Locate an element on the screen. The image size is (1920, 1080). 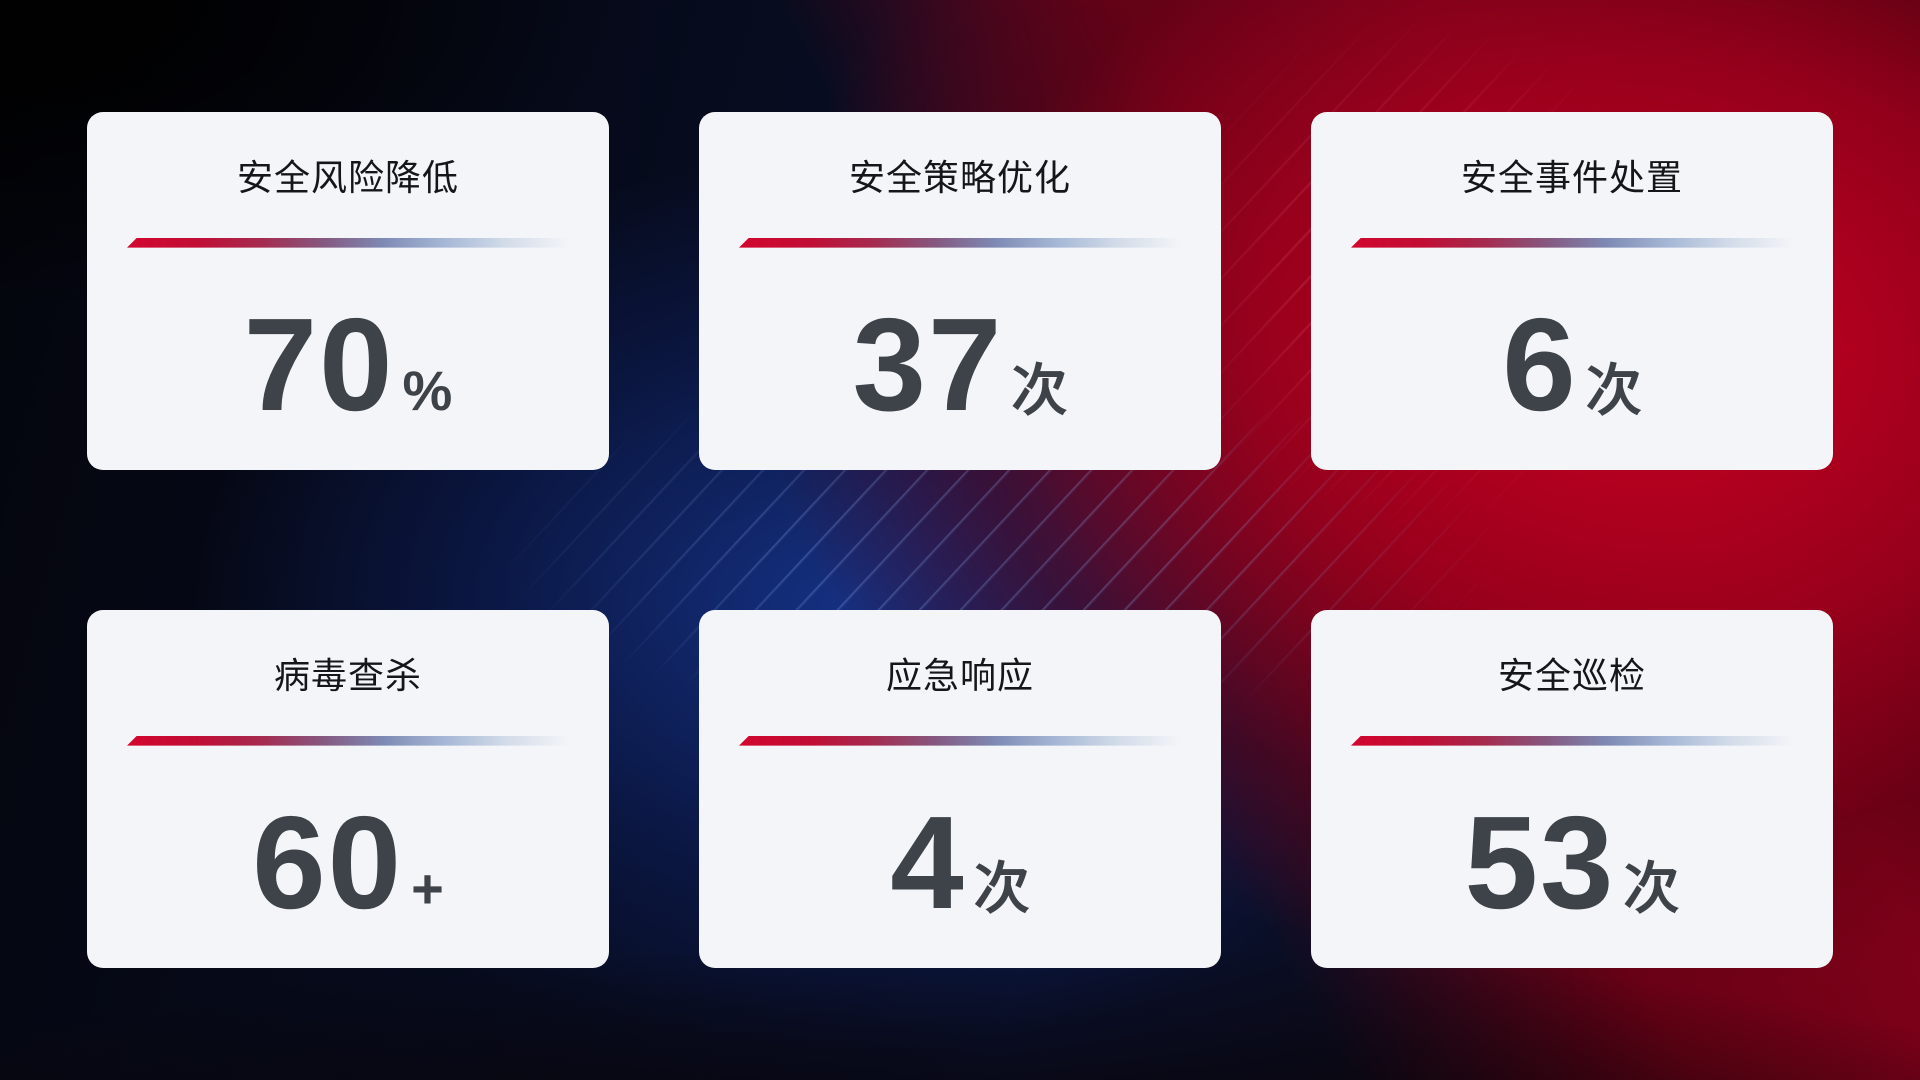
stat-card-emergency-response: 应急响应 4 次 is located at coordinates (960, 789).